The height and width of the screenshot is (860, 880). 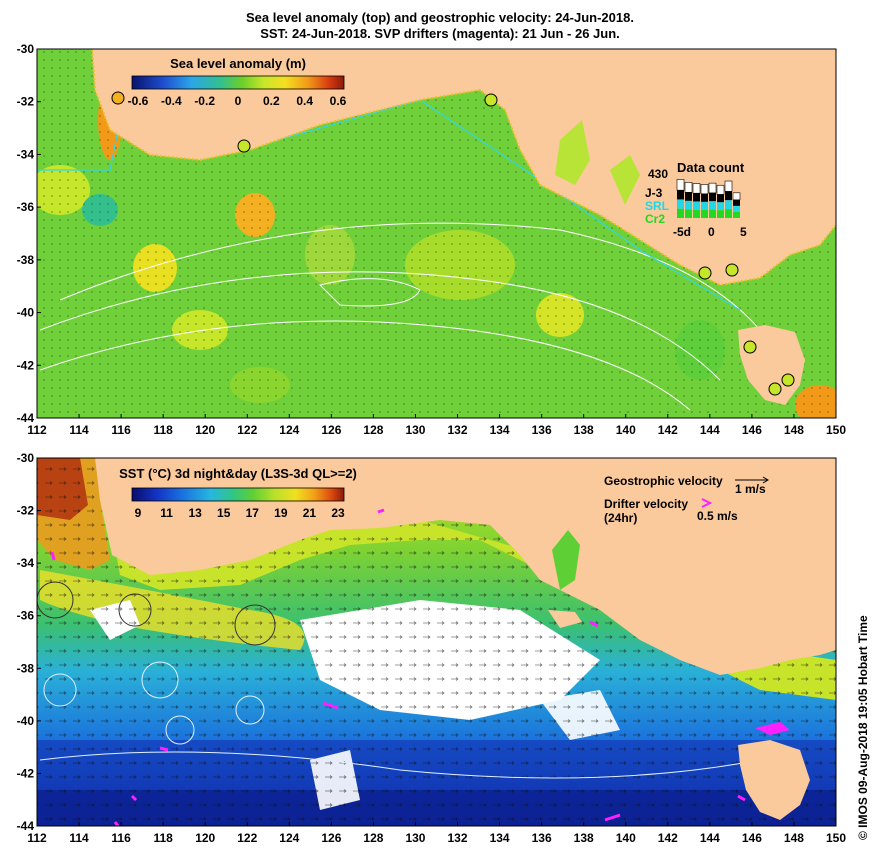 I want to click on drifter-scale-label: 0.5 m/s, so click(x=717, y=516).